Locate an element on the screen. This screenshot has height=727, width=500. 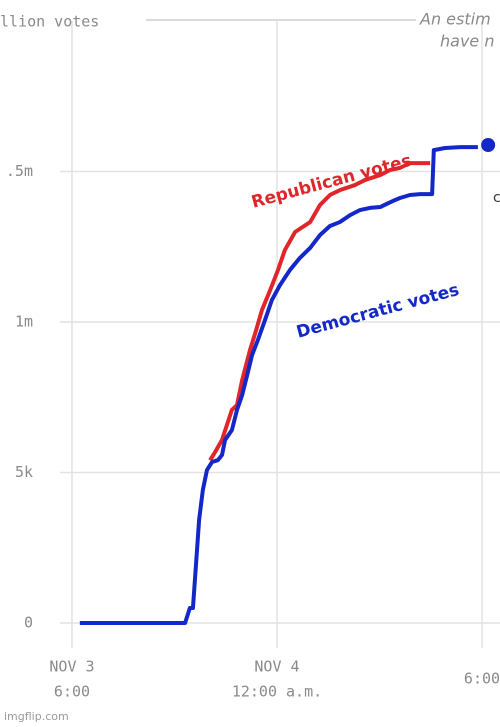
line-label: Democratic votes is located at coordinates (377, 311).